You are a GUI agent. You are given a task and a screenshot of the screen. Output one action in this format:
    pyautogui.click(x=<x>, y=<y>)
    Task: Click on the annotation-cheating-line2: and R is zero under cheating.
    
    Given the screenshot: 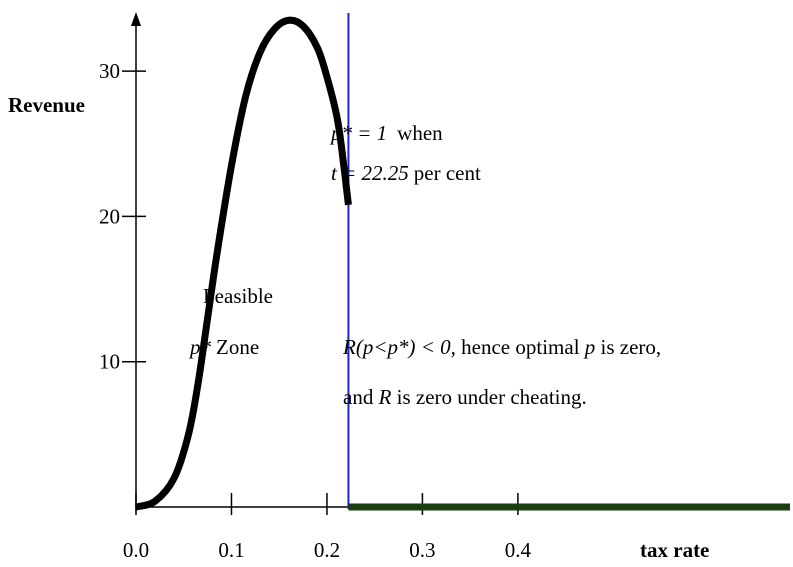 What is the action you would take?
    pyautogui.click(x=465, y=397)
    